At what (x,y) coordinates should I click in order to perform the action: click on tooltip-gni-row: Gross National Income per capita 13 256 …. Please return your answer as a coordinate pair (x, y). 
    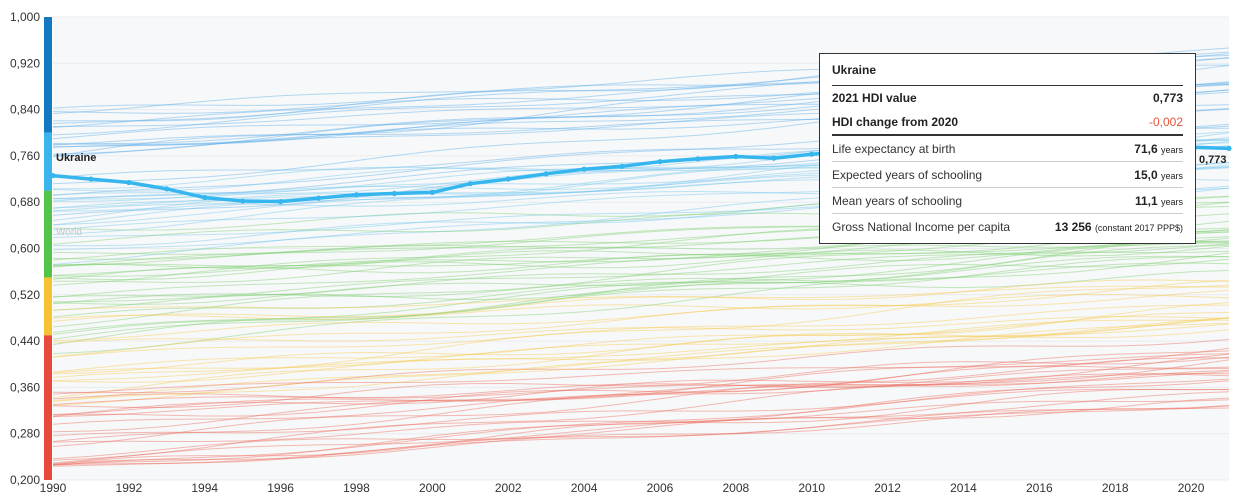
    Looking at the image, I should click on (1007, 226).